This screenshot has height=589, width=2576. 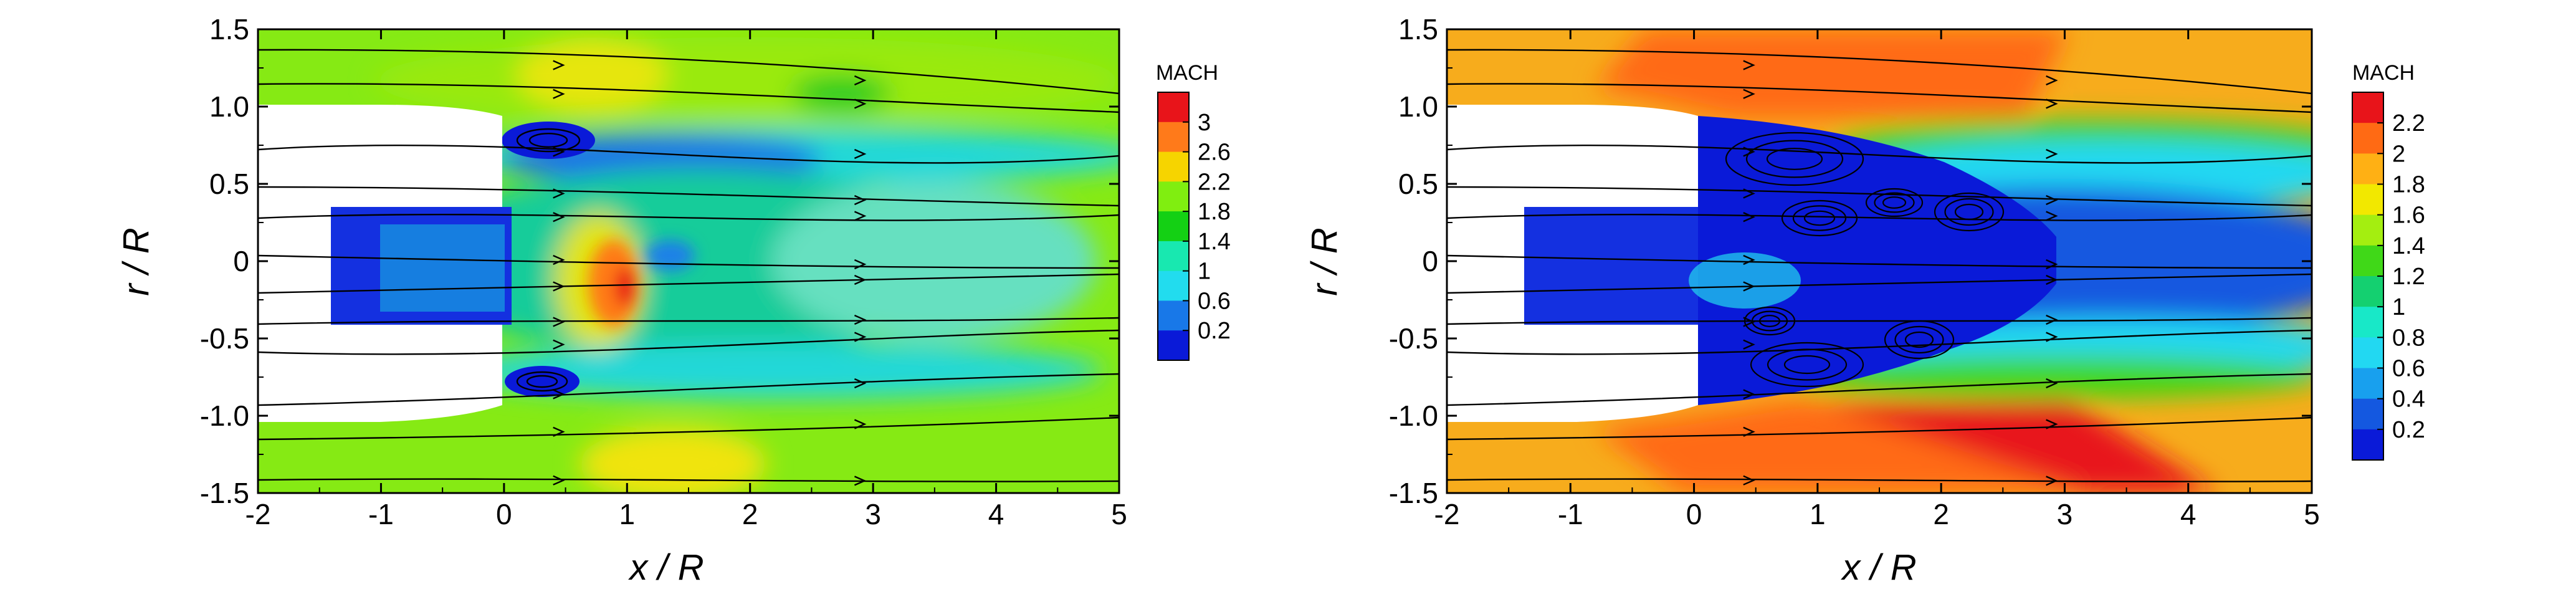 What do you see at coordinates (1414, 338) in the screenshot?
I see `right-y-tick-label: -0.5` at bounding box center [1414, 338].